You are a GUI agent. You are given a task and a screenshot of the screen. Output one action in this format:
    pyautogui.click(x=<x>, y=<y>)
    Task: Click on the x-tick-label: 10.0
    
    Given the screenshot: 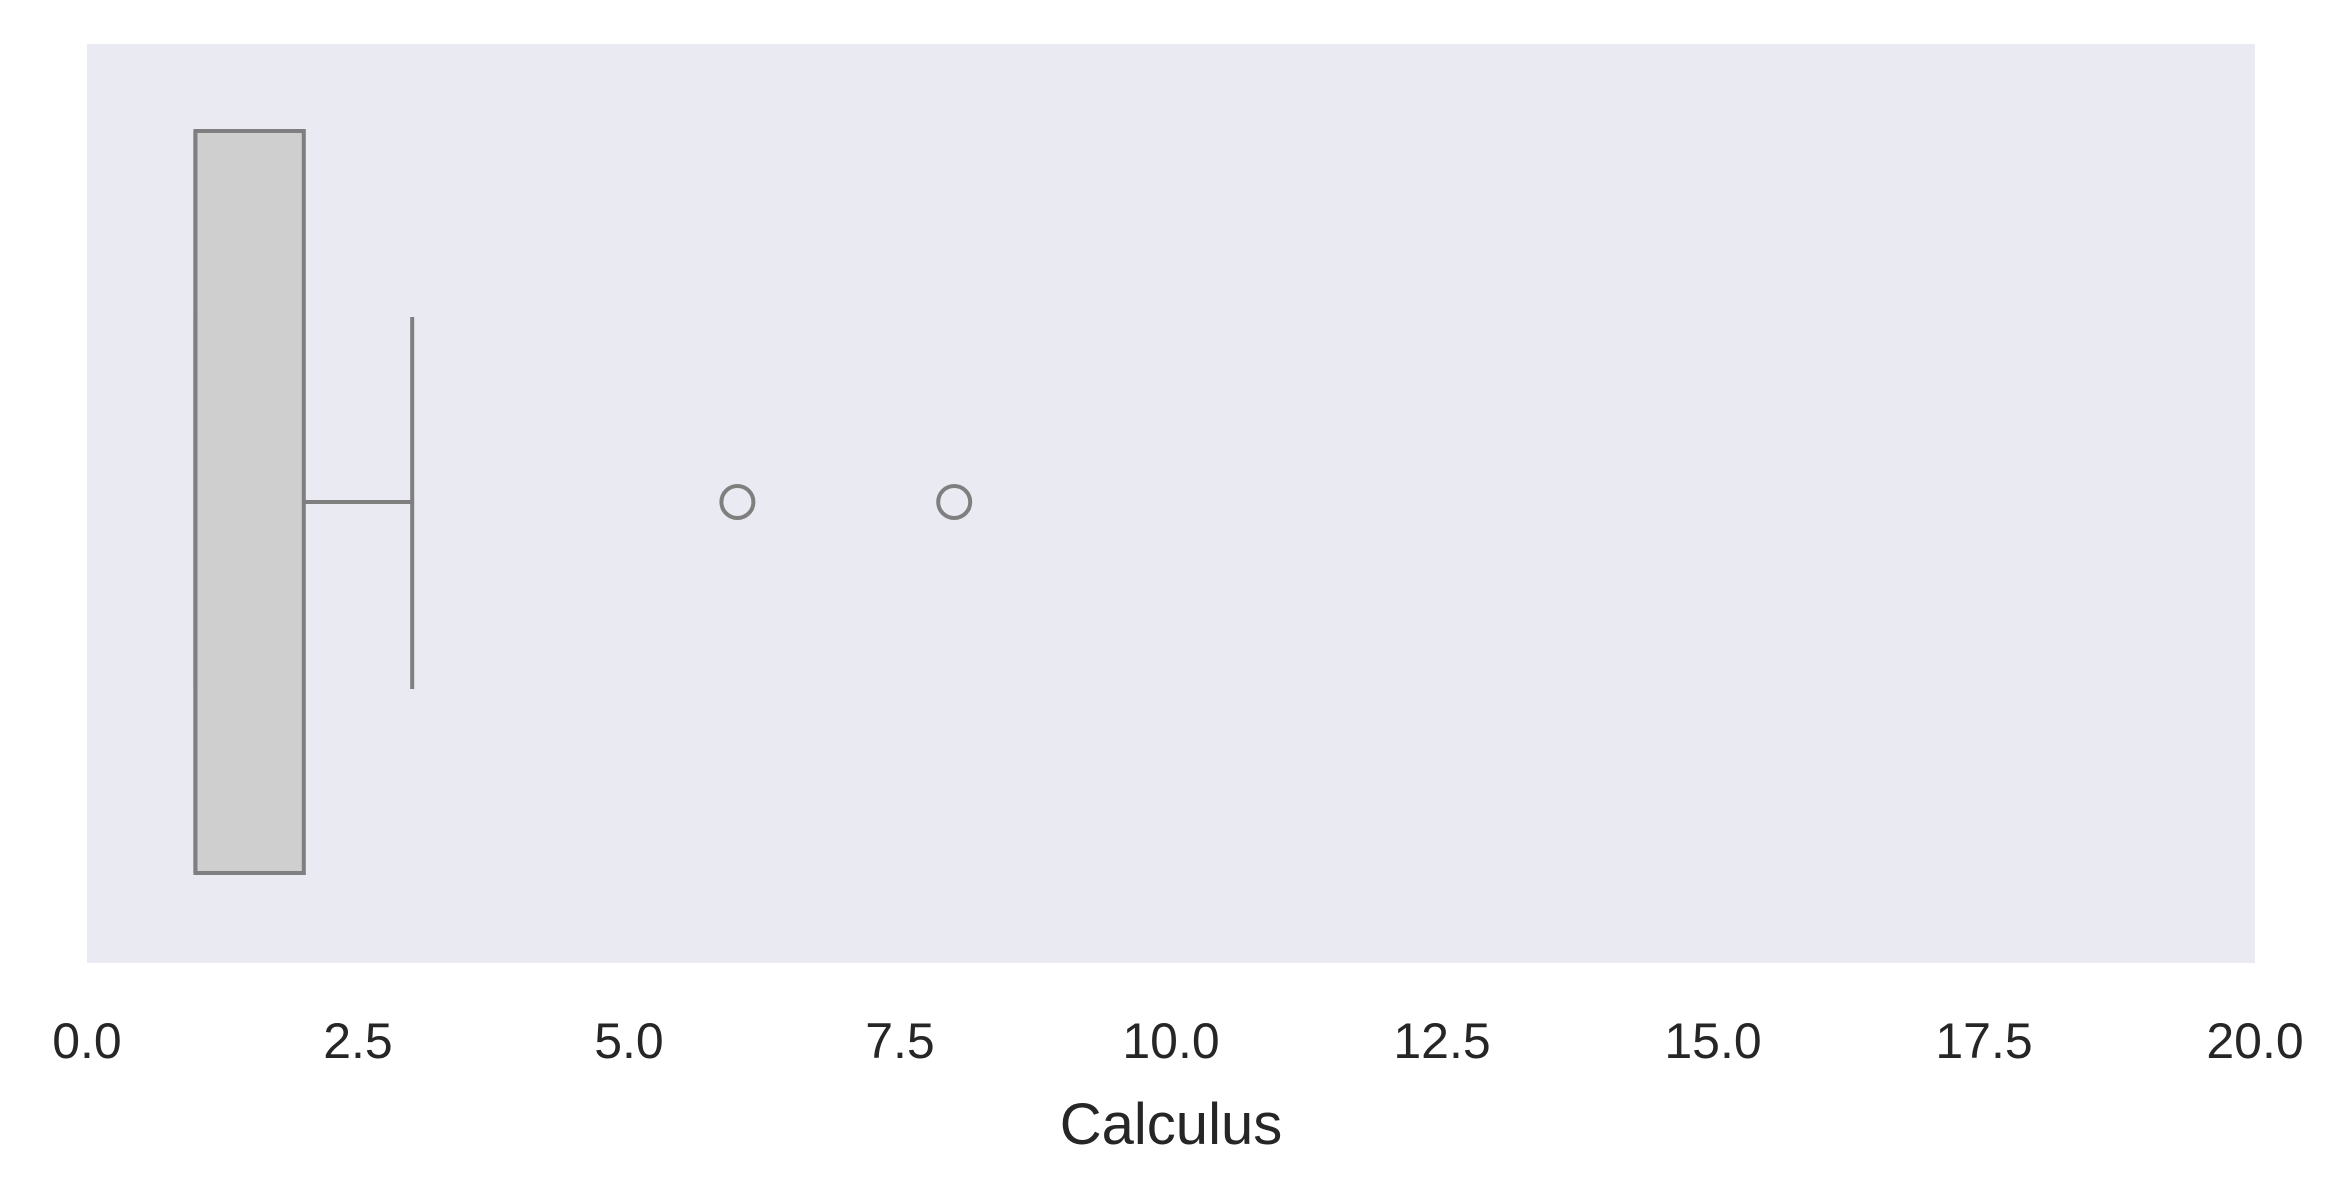 What is the action you would take?
    pyautogui.click(x=1170, y=1041)
    